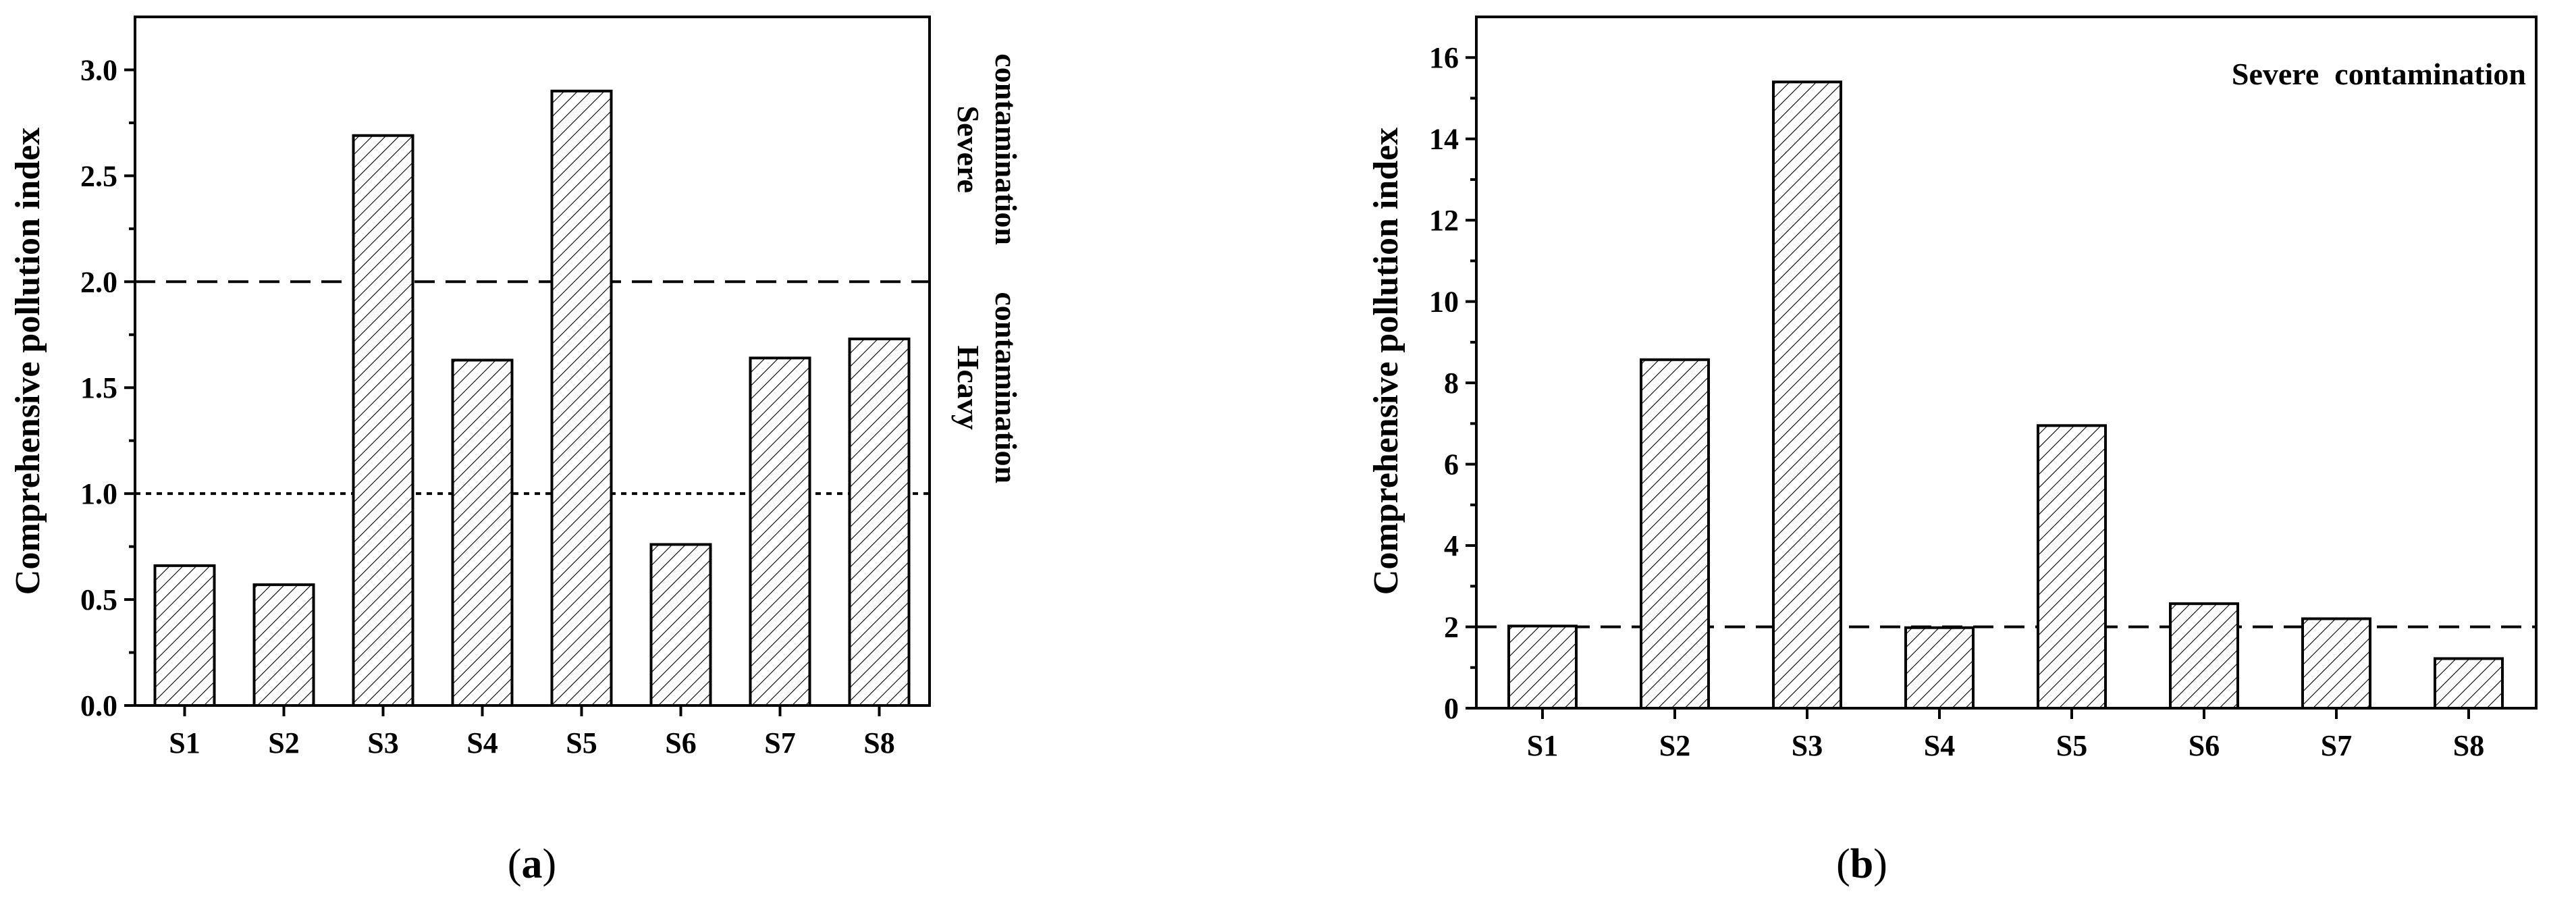  Describe the element at coordinates (98, 387) in the screenshot. I see `y-tick-label: 1.5` at that location.